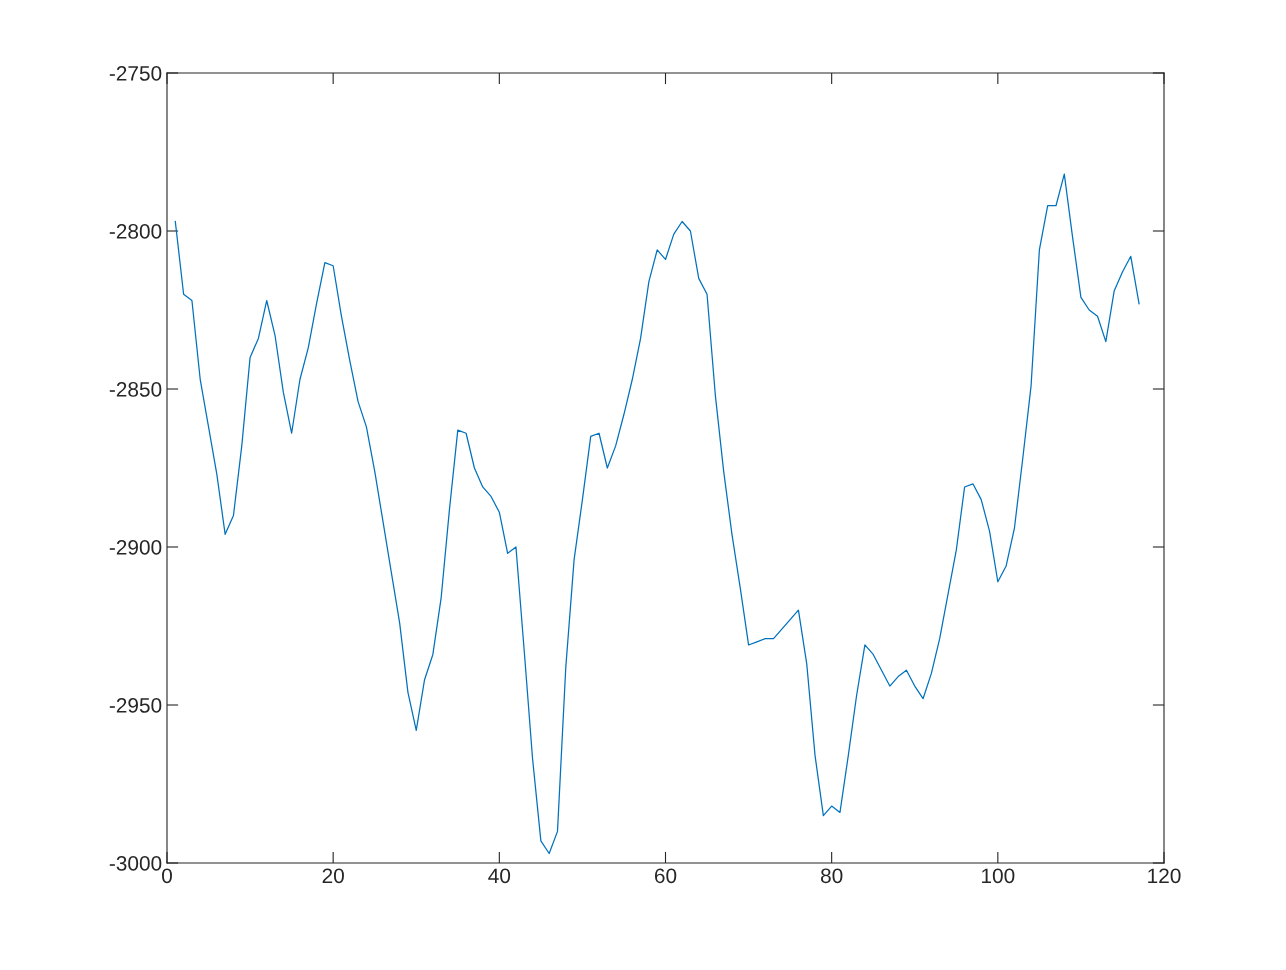 Image resolution: width=1286 pixels, height=970 pixels. Describe the element at coordinates (665, 876) in the screenshot. I see `x-tick-label: 60` at that location.